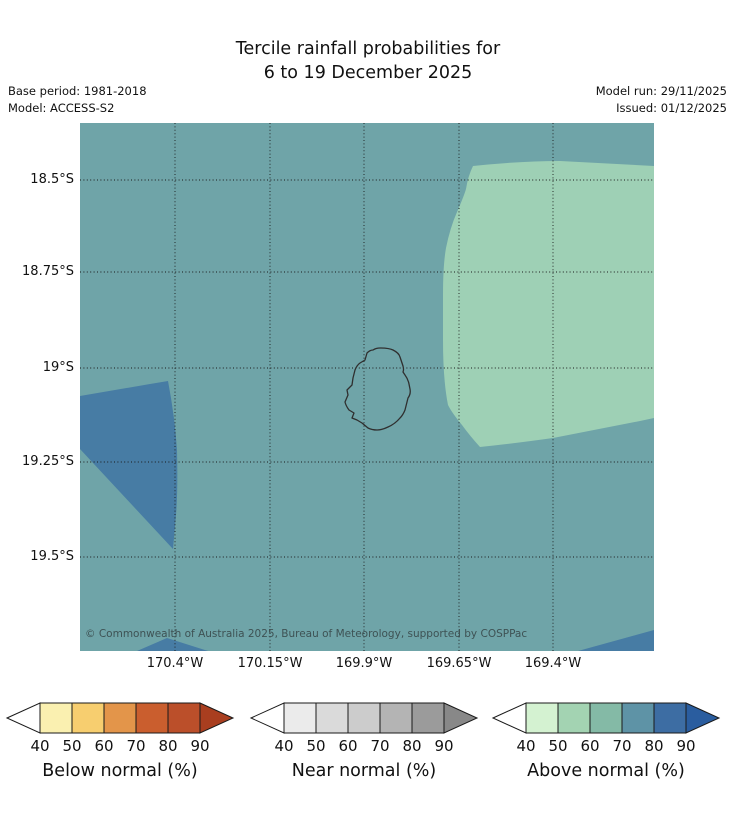 The width and height of the screenshot is (736, 816). I want to click on model-run-text: Model run: 29/11/2025, so click(661, 91).